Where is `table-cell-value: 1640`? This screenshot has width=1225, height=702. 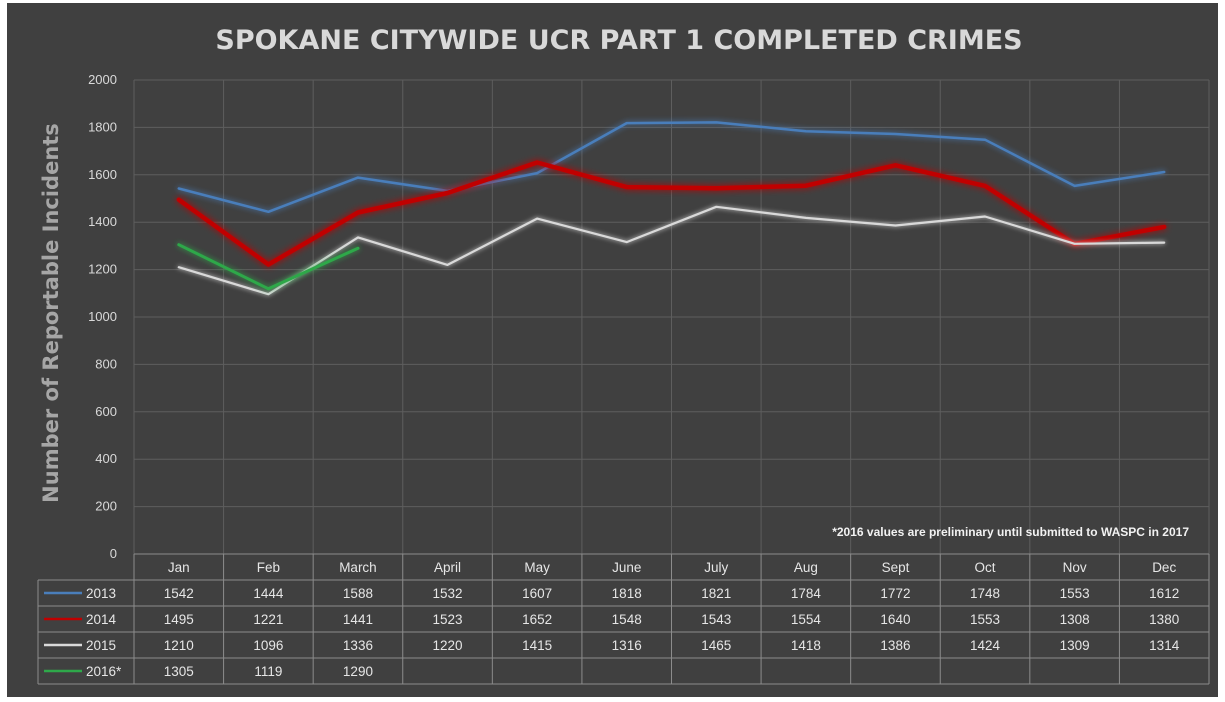
table-cell-value: 1640 is located at coordinates (895, 619).